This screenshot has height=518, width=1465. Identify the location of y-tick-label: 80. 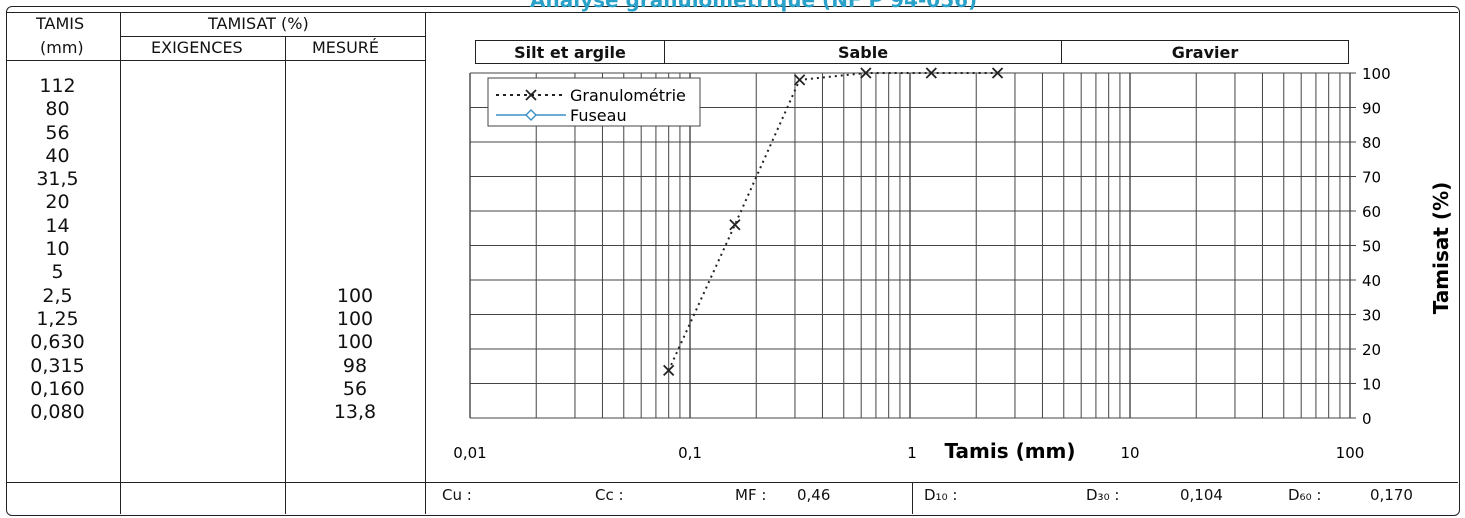
(1371, 143).